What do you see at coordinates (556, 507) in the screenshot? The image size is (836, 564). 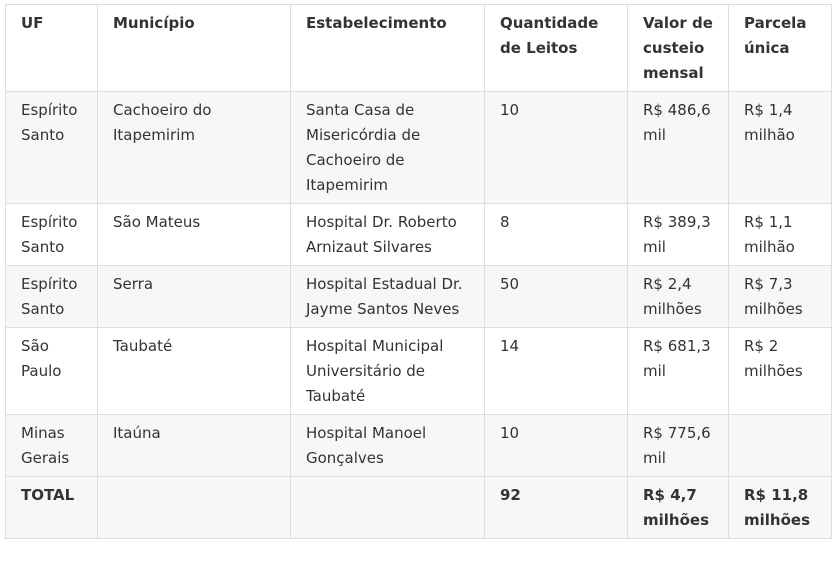 I see `total-leitos: 92` at bounding box center [556, 507].